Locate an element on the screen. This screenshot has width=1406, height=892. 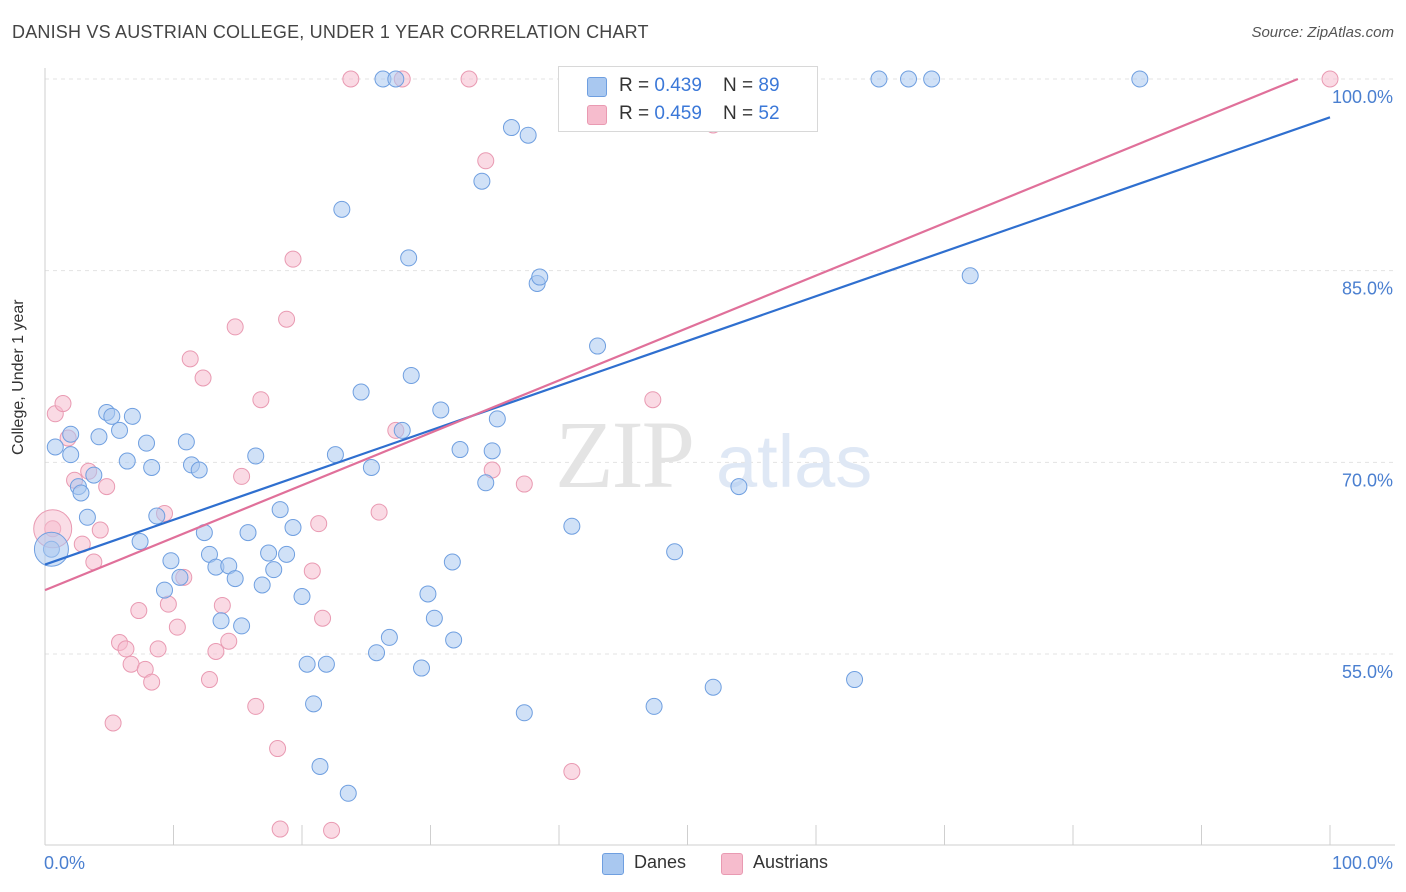
danes-swatch is located at coordinates (597, 87).